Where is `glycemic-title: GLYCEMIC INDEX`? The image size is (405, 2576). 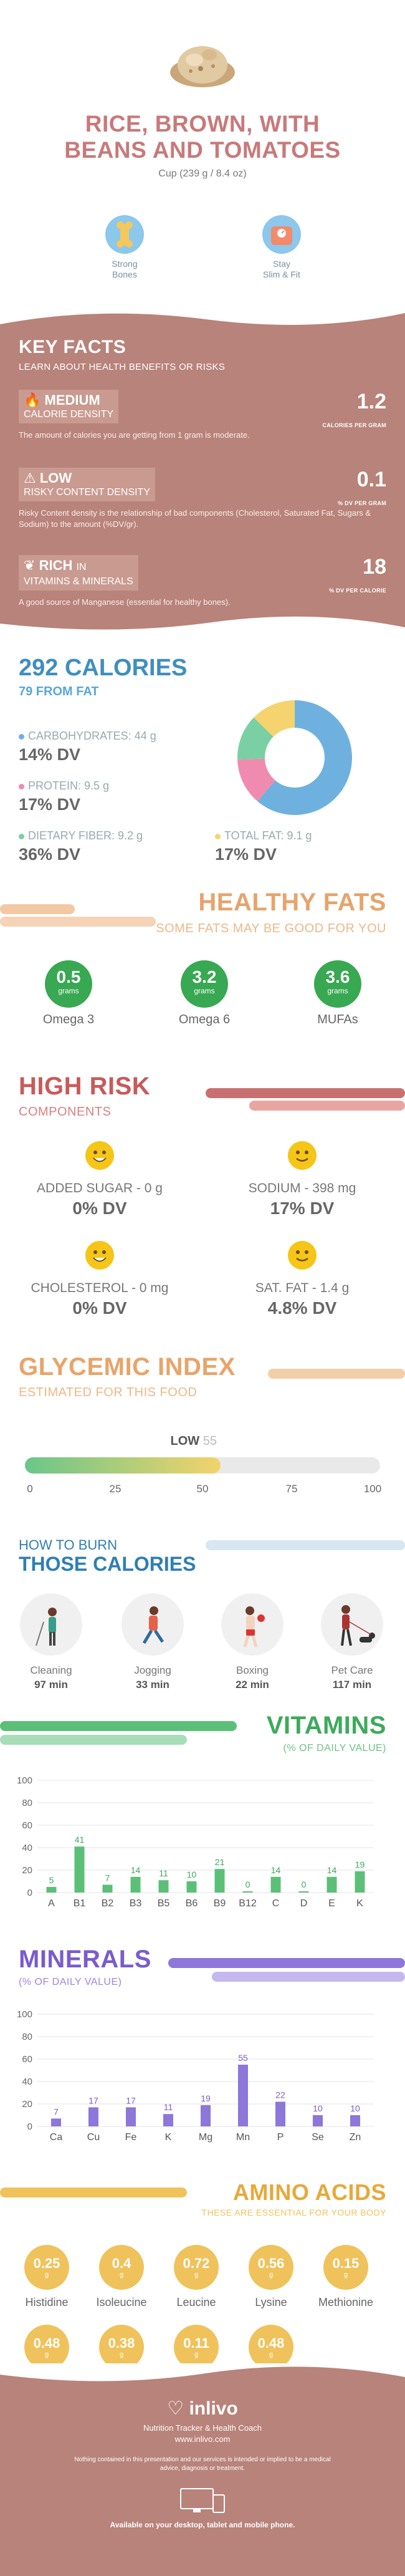
glycemic-title: GLYCEMIC INDEX is located at coordinates (127, 1367).